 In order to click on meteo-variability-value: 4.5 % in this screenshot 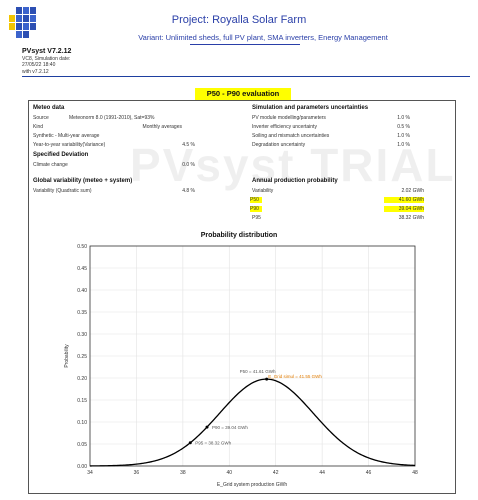, I will do `click(188, 145)`.